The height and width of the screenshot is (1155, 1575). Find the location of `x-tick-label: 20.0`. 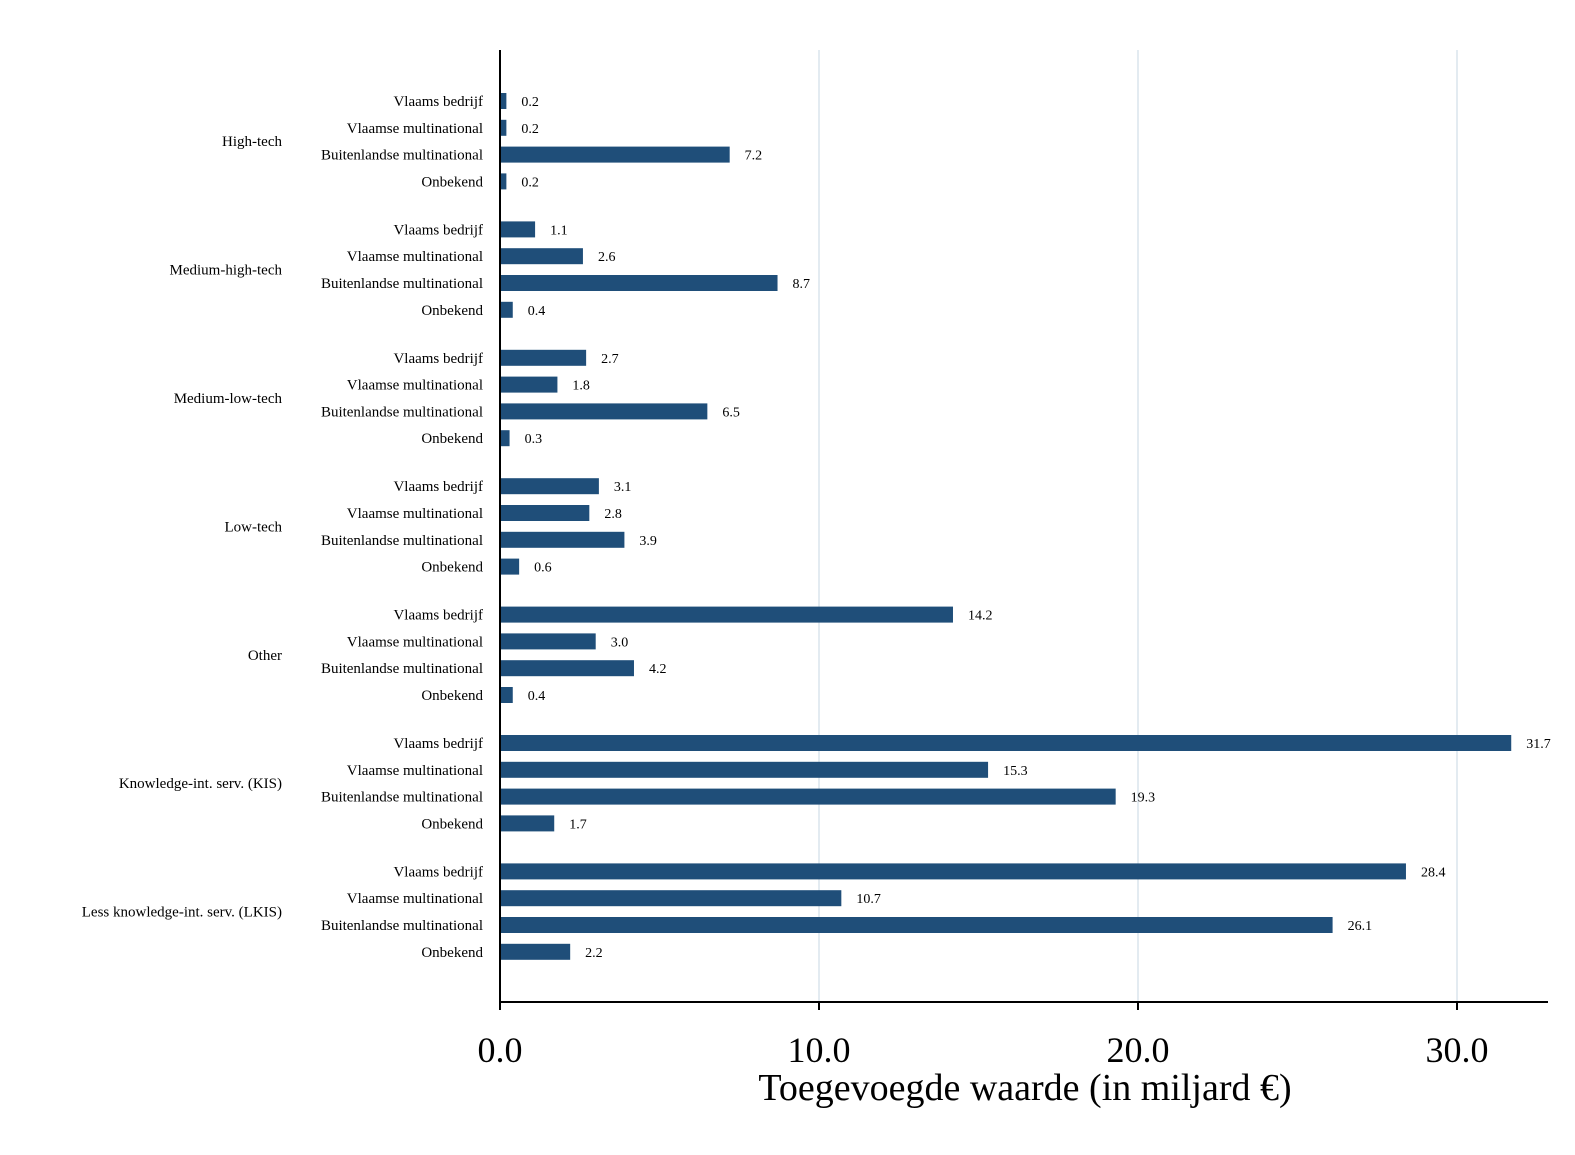

x-tick-label: 20.0 is located at coordinates (1138, 1050).